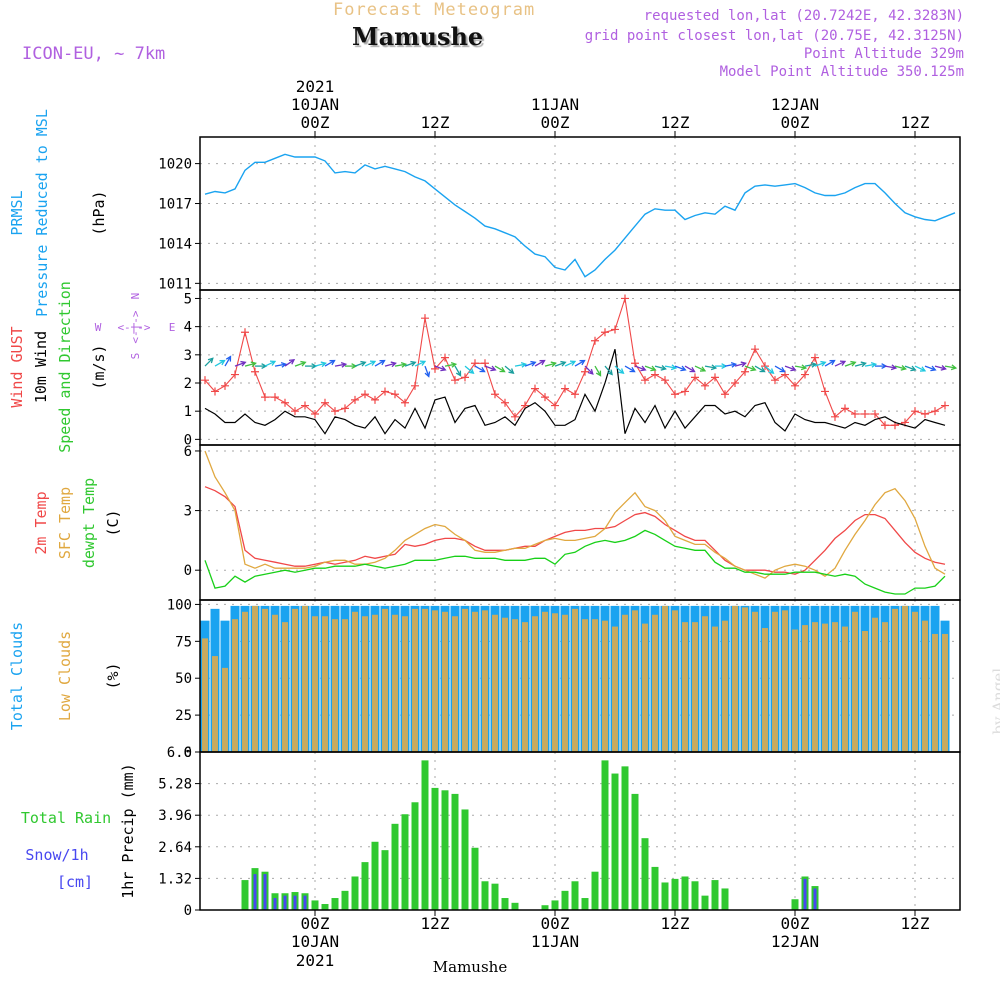  I want to click on x-date-label-top: 10JAN, so click(315, 104).